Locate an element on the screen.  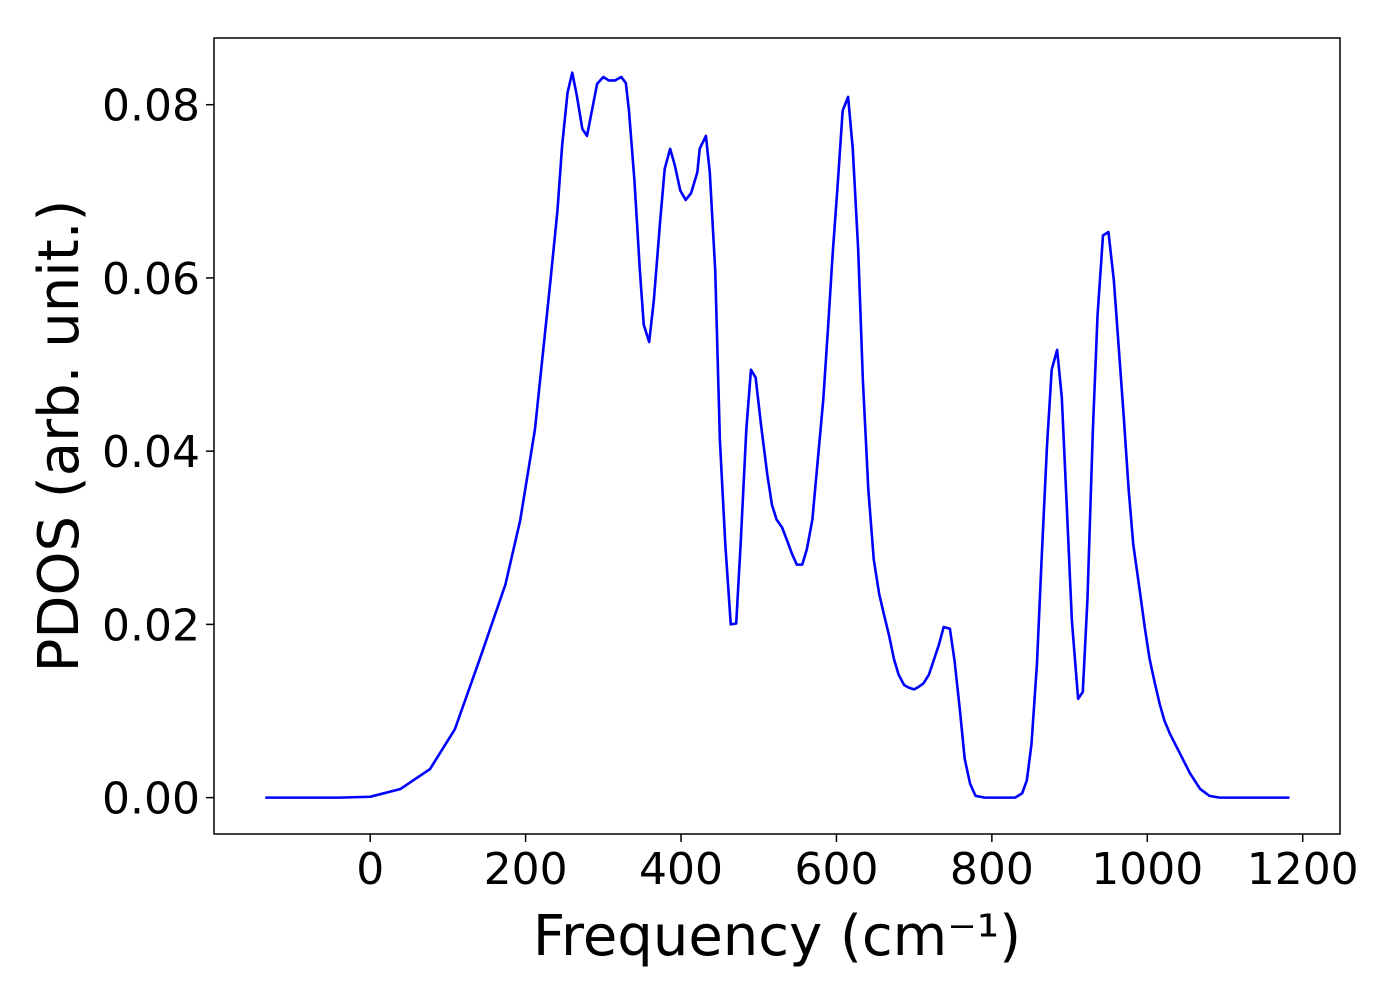
x-tick-label: 0 is located at coordinates (370, 869).